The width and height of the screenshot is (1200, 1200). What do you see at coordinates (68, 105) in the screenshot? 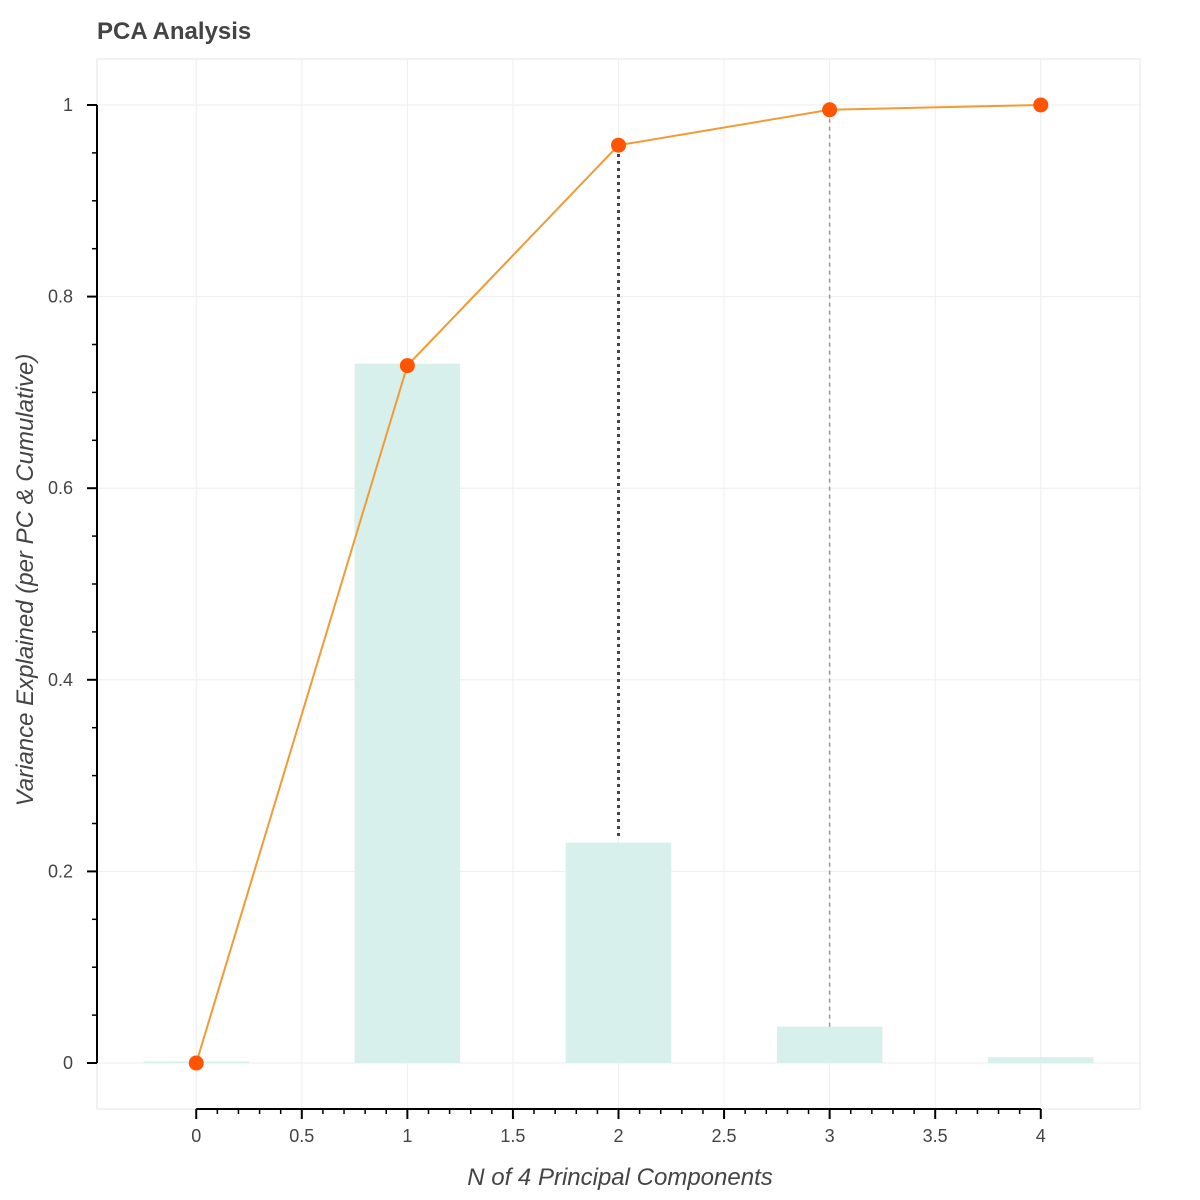
I see `y-tick-label: 1` at bounding box center [68, 105].